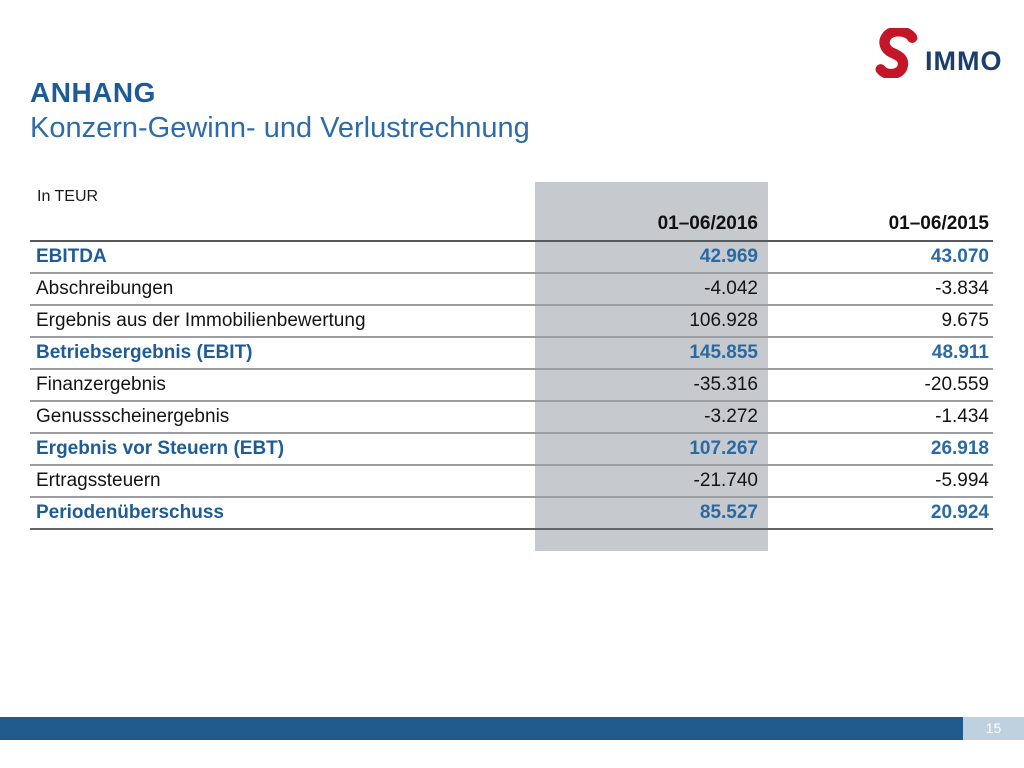 The height and width of the screenshot is (768, 1024). I want to click on row-label-cell: EBITDA, so click(71, 256).